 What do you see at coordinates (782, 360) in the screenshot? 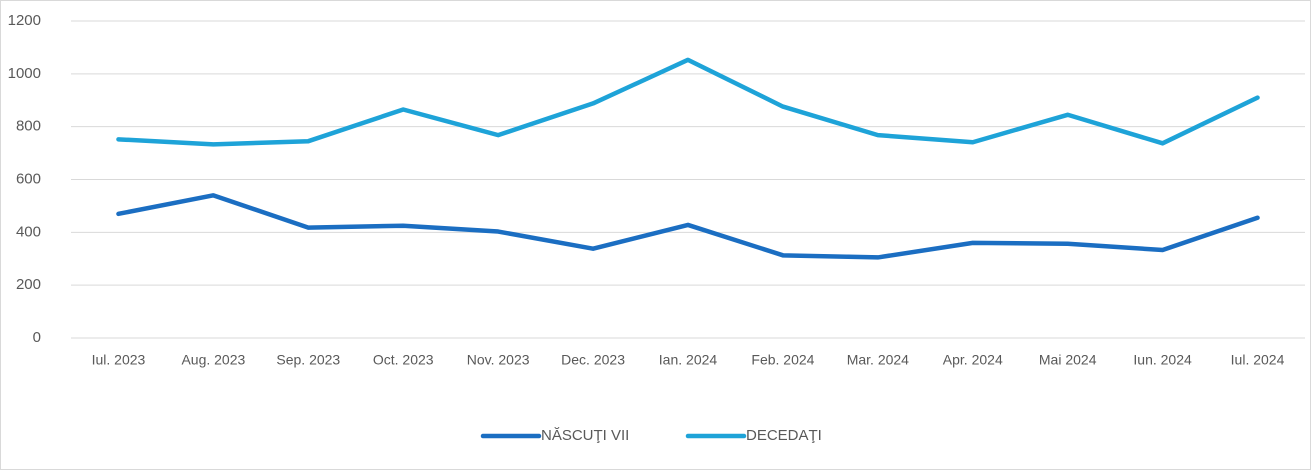
I see `x-tick-label: Feb. 2024` at bounding box center [782, 360].